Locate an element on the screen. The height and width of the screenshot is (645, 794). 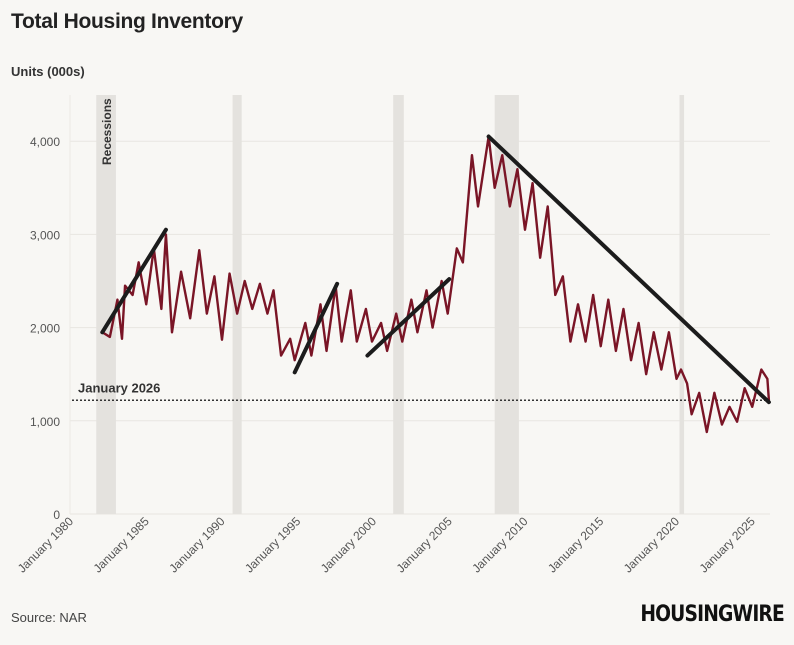
y-tick-label: 0 is located at coordinates (56, 515).